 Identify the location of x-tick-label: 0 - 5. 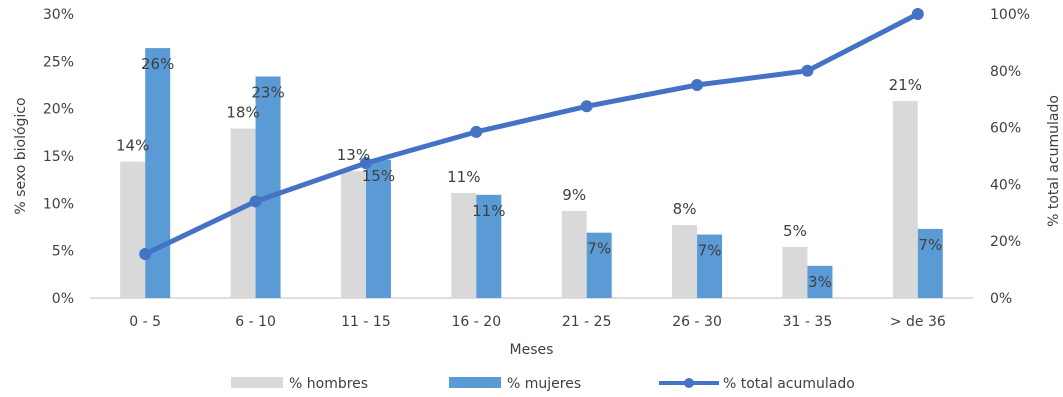
(145, 322).